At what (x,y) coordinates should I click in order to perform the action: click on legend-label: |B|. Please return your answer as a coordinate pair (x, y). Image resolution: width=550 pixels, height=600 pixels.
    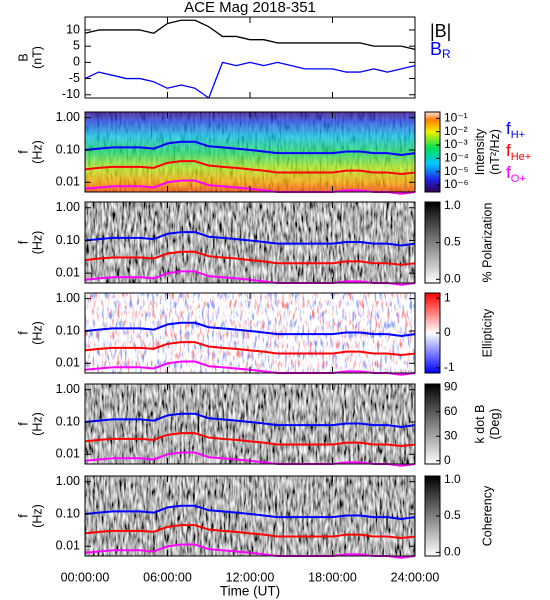
    Looking at the image, I should click on (440, 31).